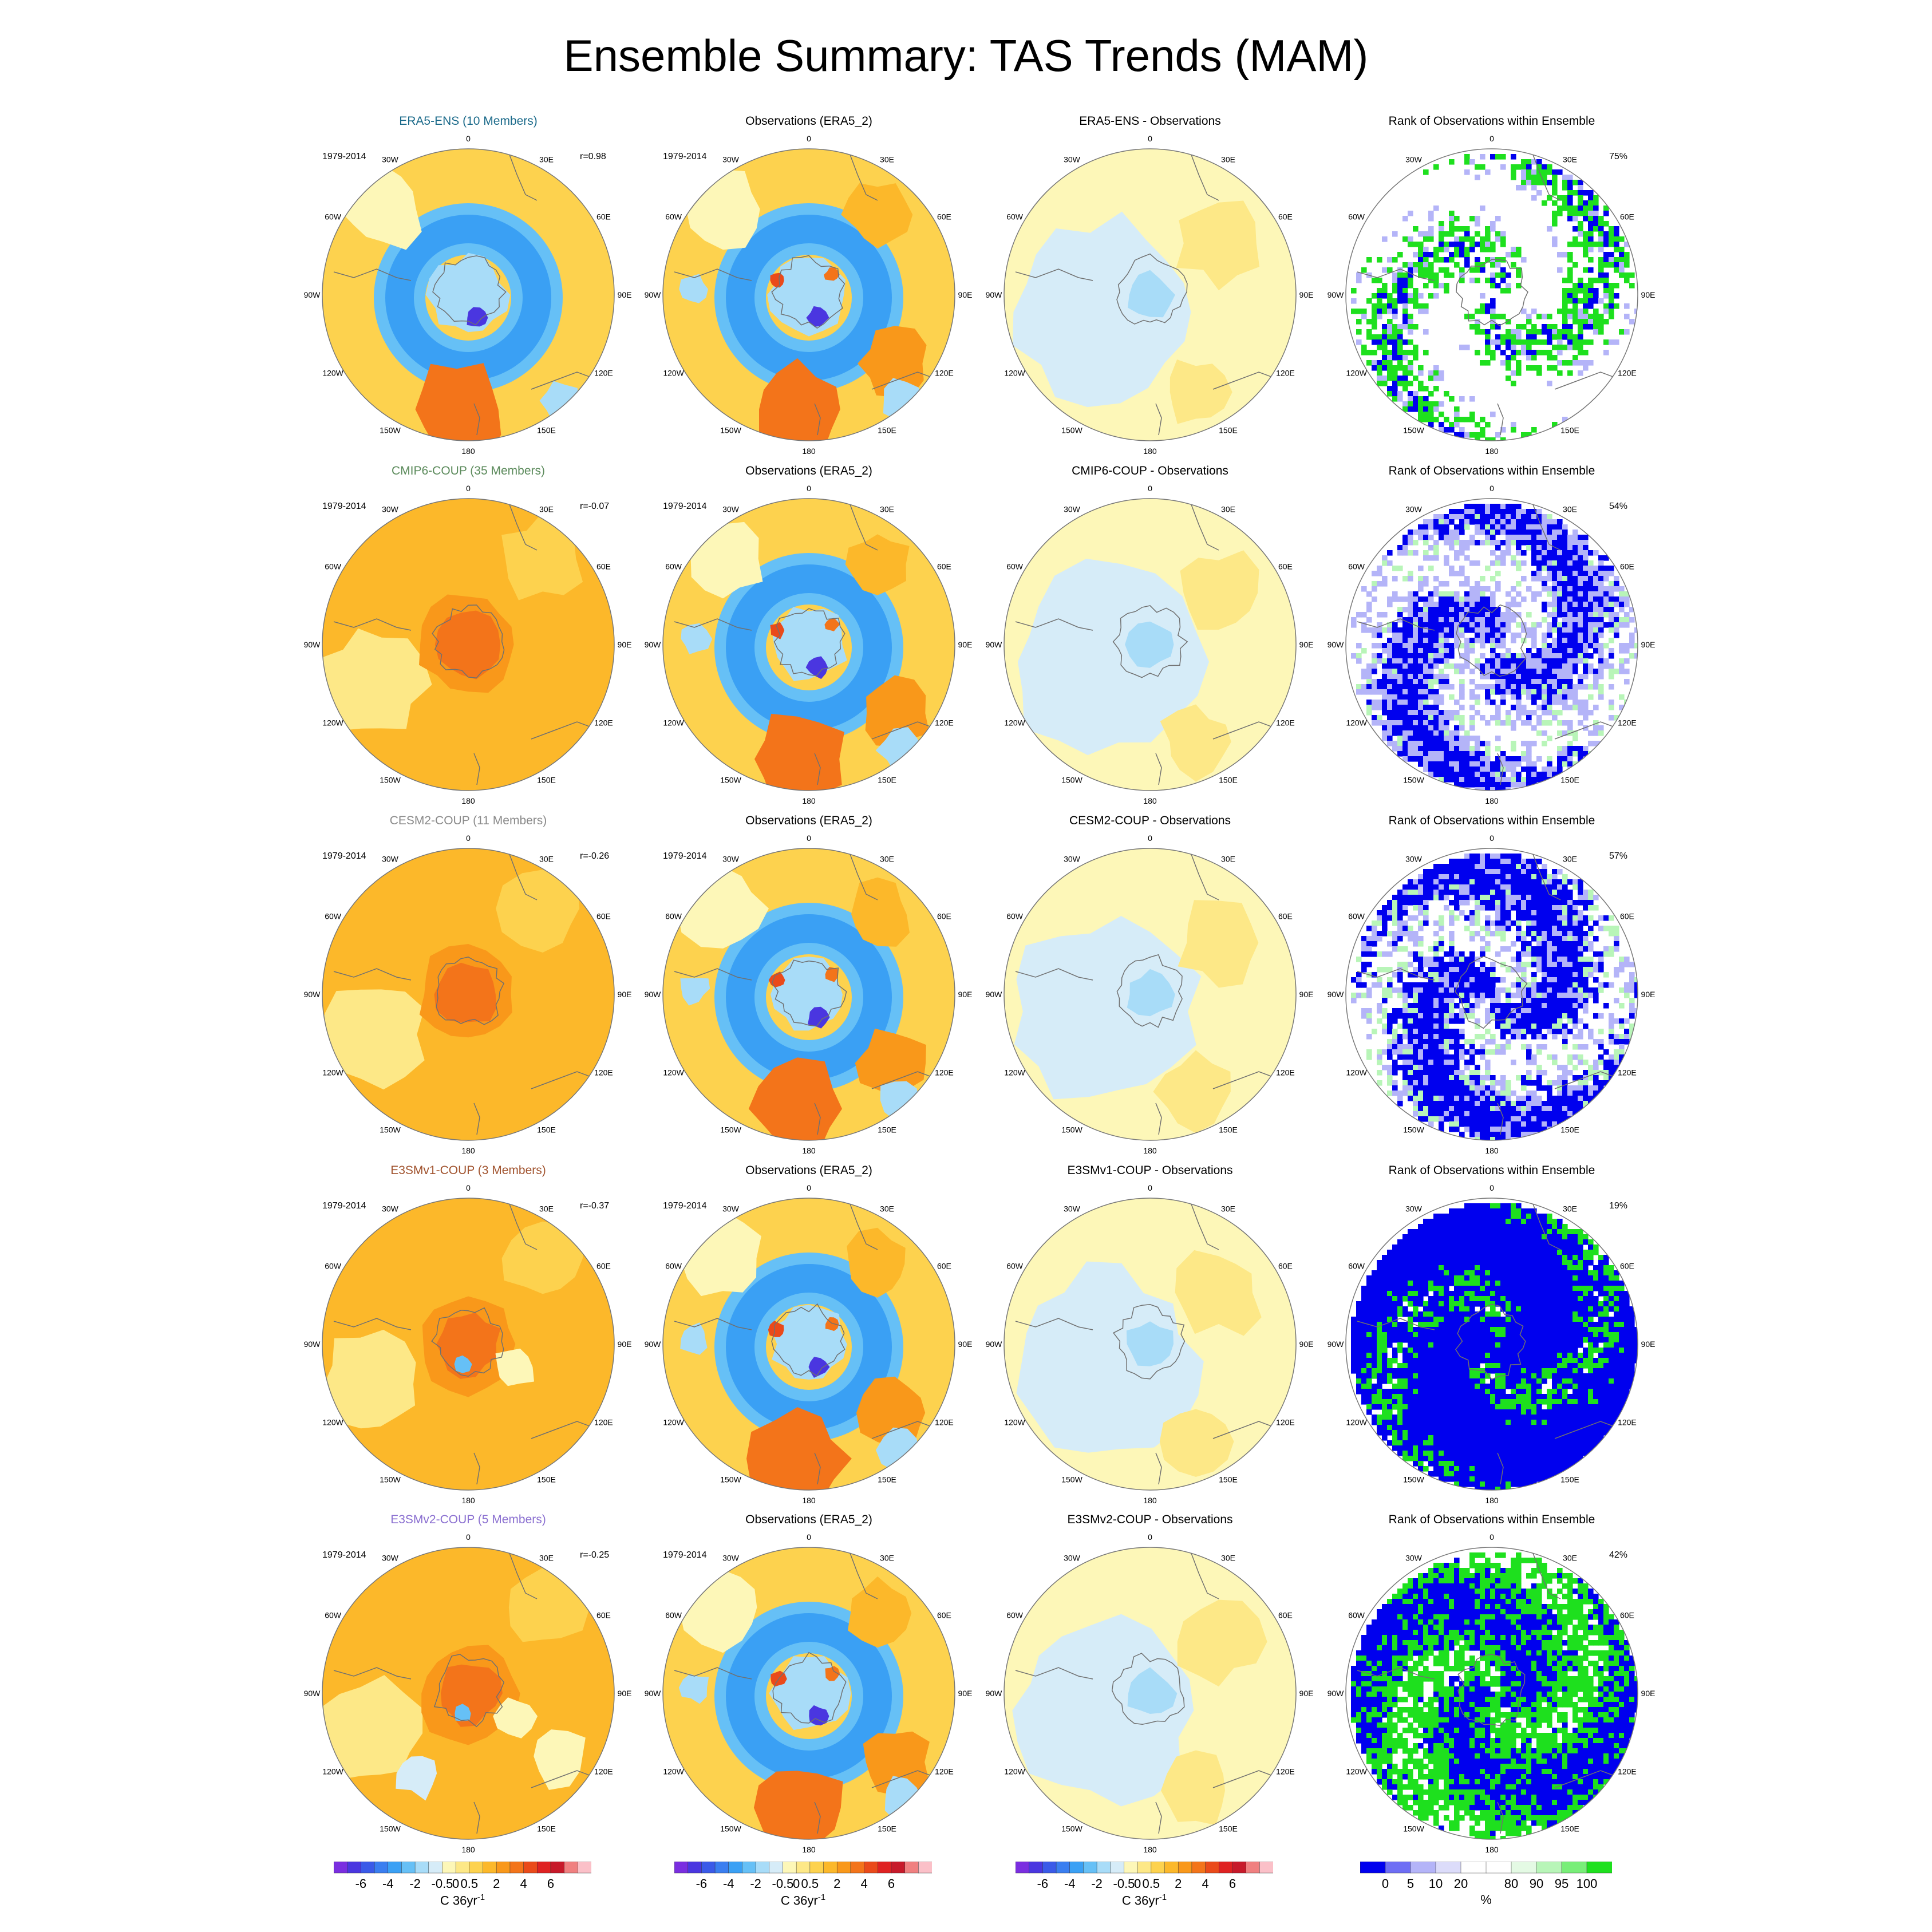  What do you see at coordinates (1178, 1883) in the screenshot?
I see `colorbar-tick-label: 2` at bounding box center [1178, 1883].